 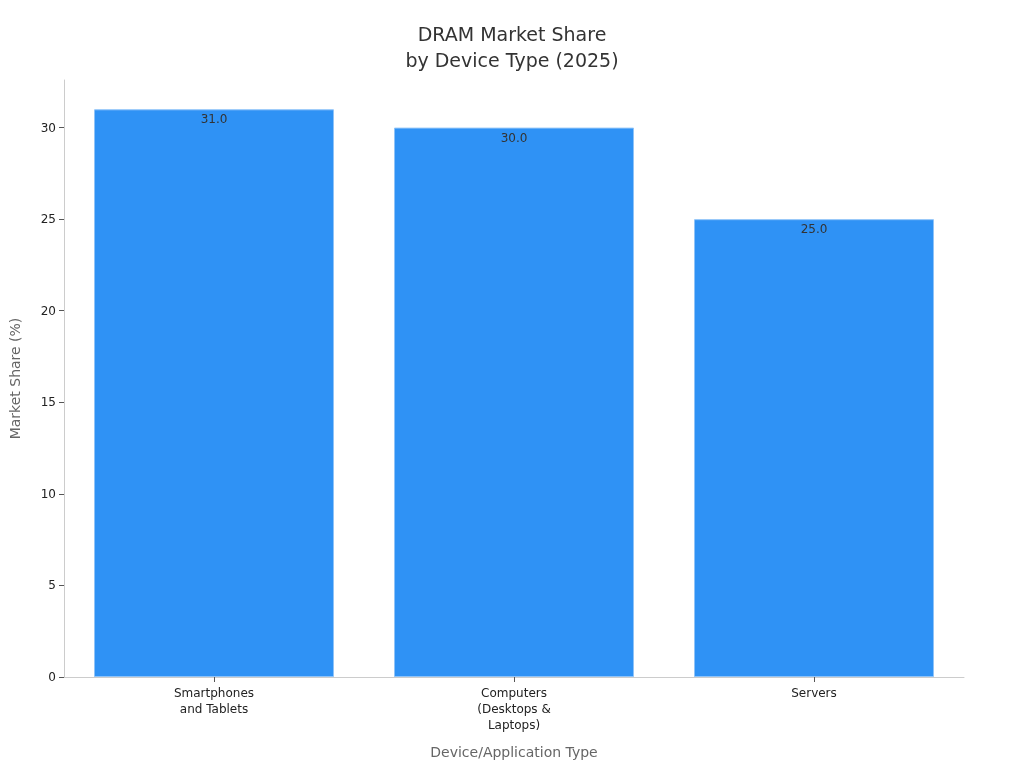 What do you see at coordinates (48, 310) in the screenshot?
I see `y-tick-label: 20` at bounding box center [48, 310].